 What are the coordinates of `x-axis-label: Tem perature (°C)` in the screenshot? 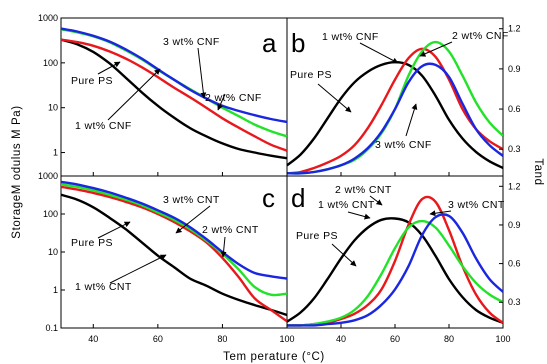 It's located at (274, 357).